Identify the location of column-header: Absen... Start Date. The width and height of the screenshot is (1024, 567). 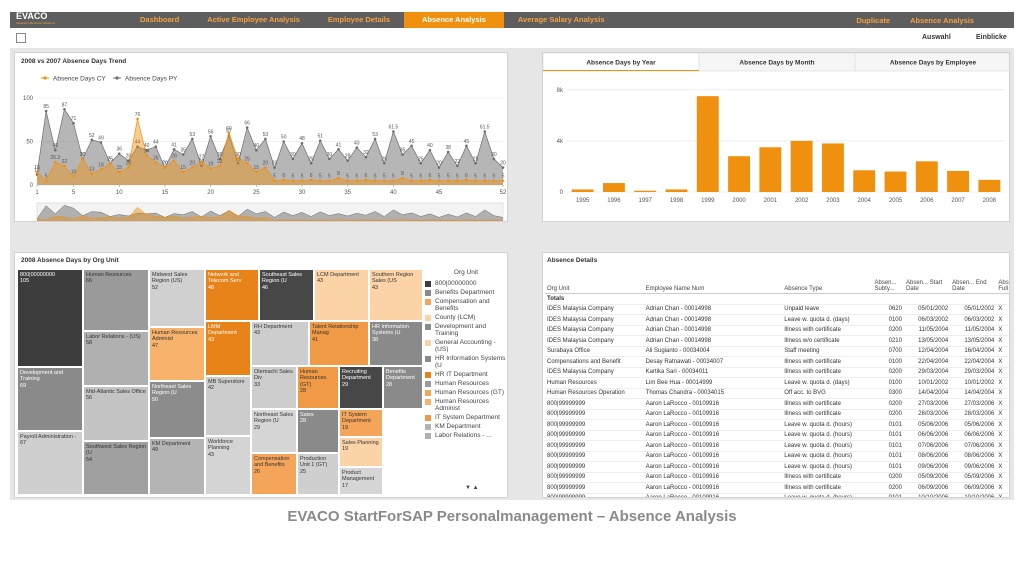
(927, 281).